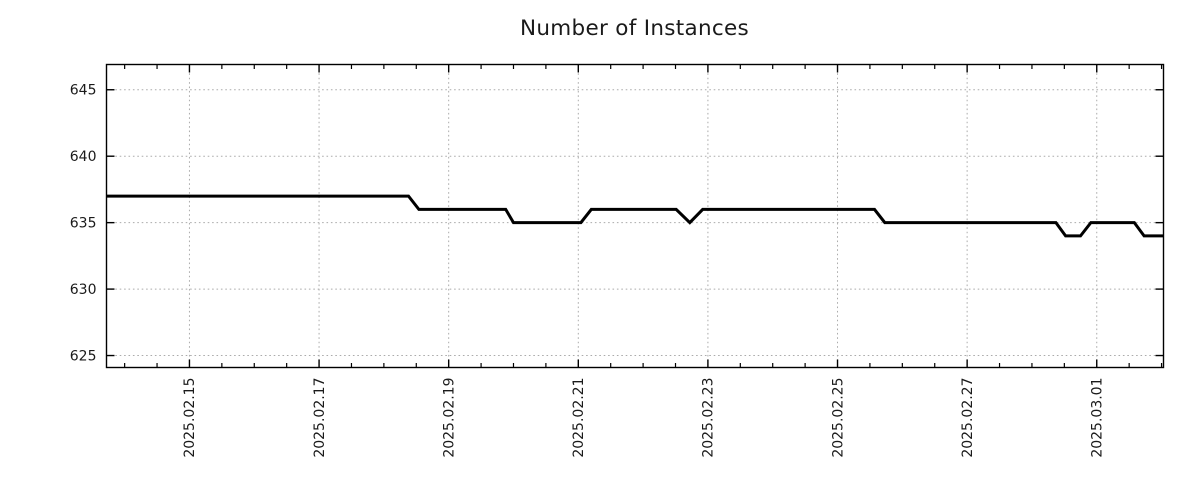  Describe the element at coordinates (320, 418) in the screenshot. I see `x-tick-label: 2025.02.17` at that location.